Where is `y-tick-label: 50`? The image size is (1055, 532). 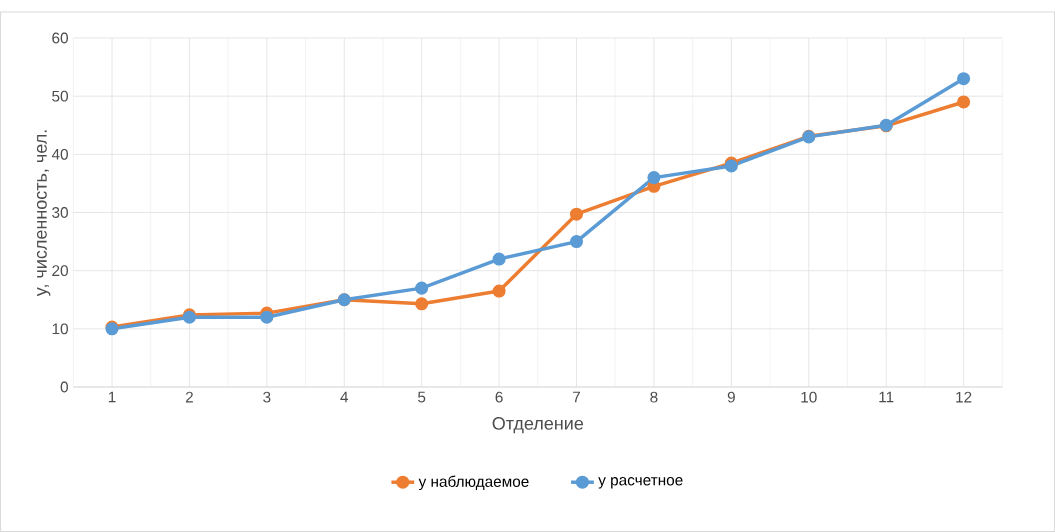 y-tick-label: 50 is located at coordinates (60, 96).